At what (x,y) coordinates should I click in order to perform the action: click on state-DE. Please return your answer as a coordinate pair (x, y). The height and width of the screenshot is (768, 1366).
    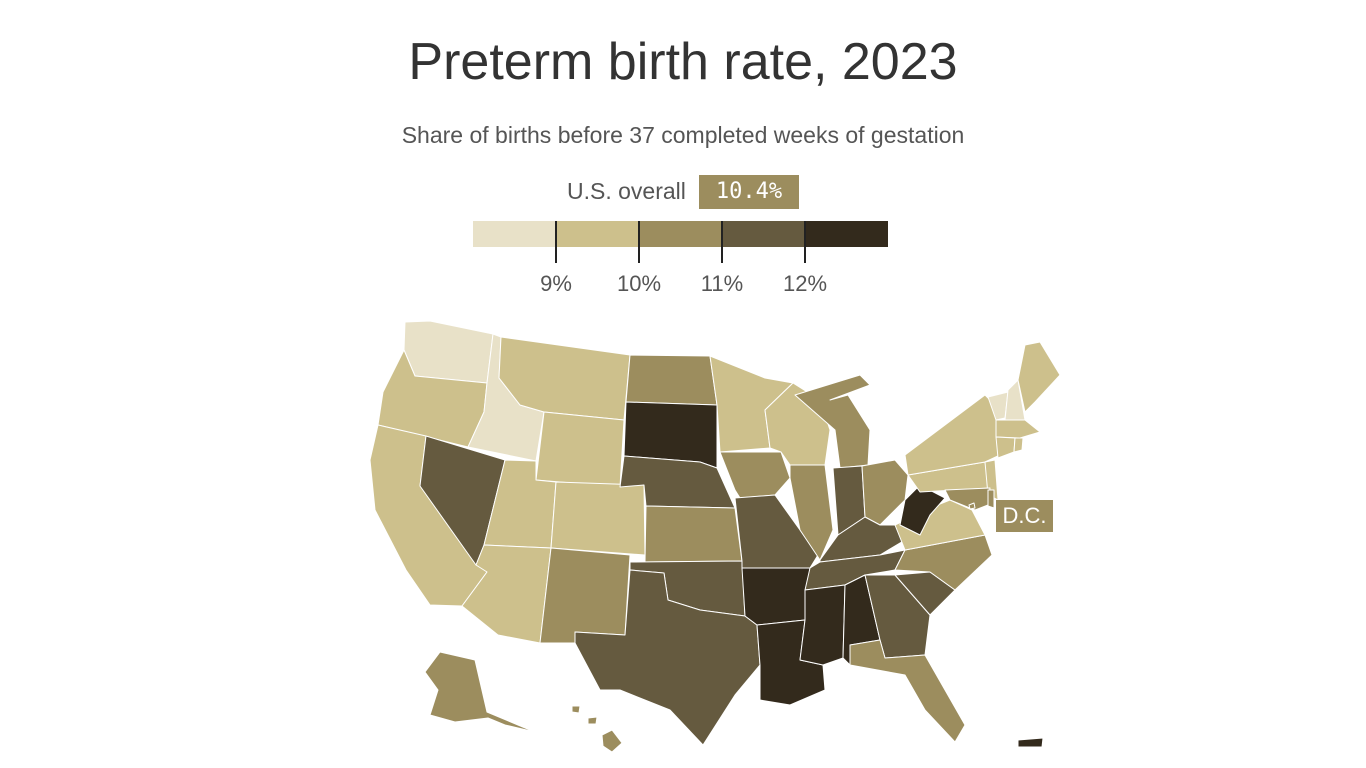
    Looking at the image, I should click on (991, 499).